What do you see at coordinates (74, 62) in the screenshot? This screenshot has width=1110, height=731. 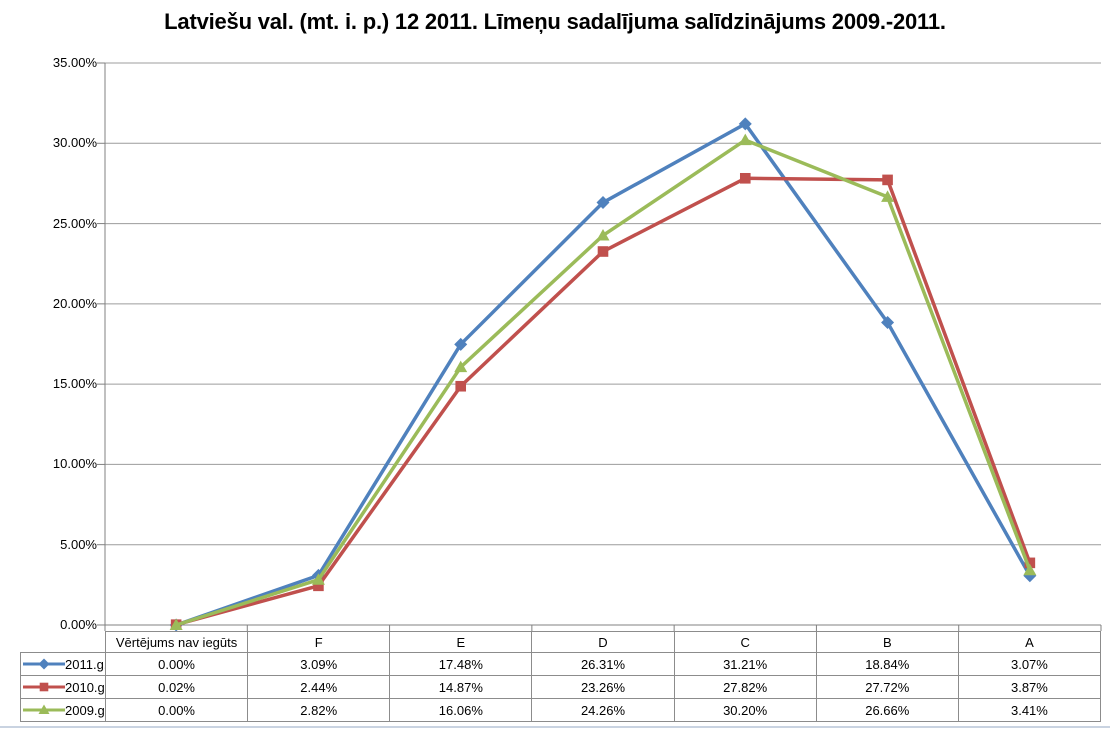 I see `y-axis-tick-label: 35.00%` at bounding box center [74, 62].